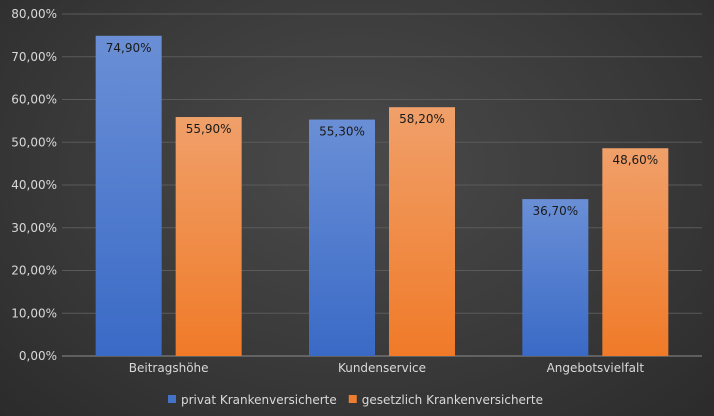 The width and height of the screenshot is (714, 416). Describe the element at coordinates (34, 313) in the screenshot. I see `y-tick-label: 10,00%` at that location.